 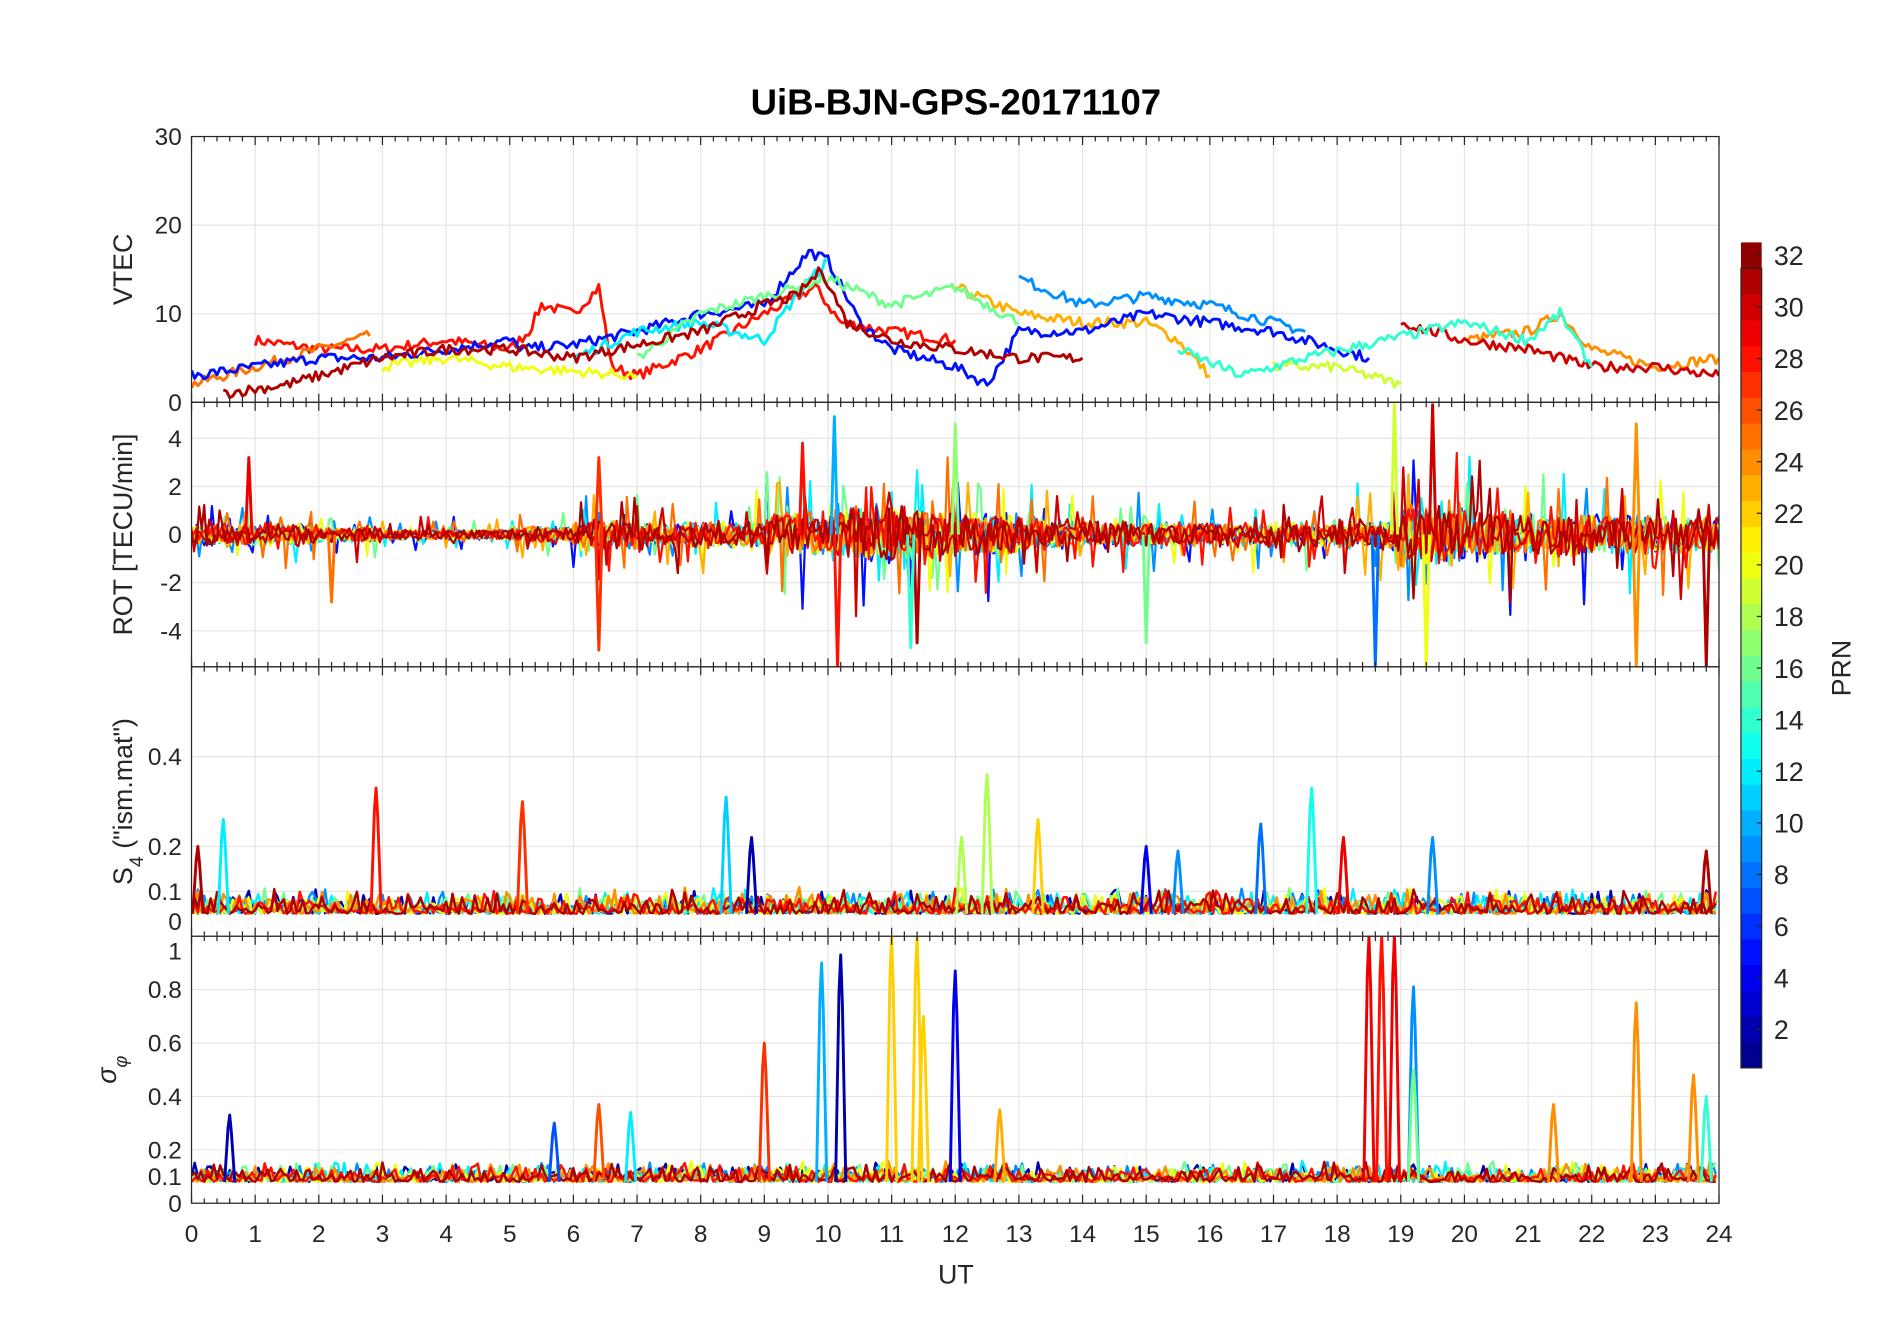 What do you see at coordinates (175, 439) in the screenshot?
I see `y-tick-label: 4` at bounding box center [175, 439].